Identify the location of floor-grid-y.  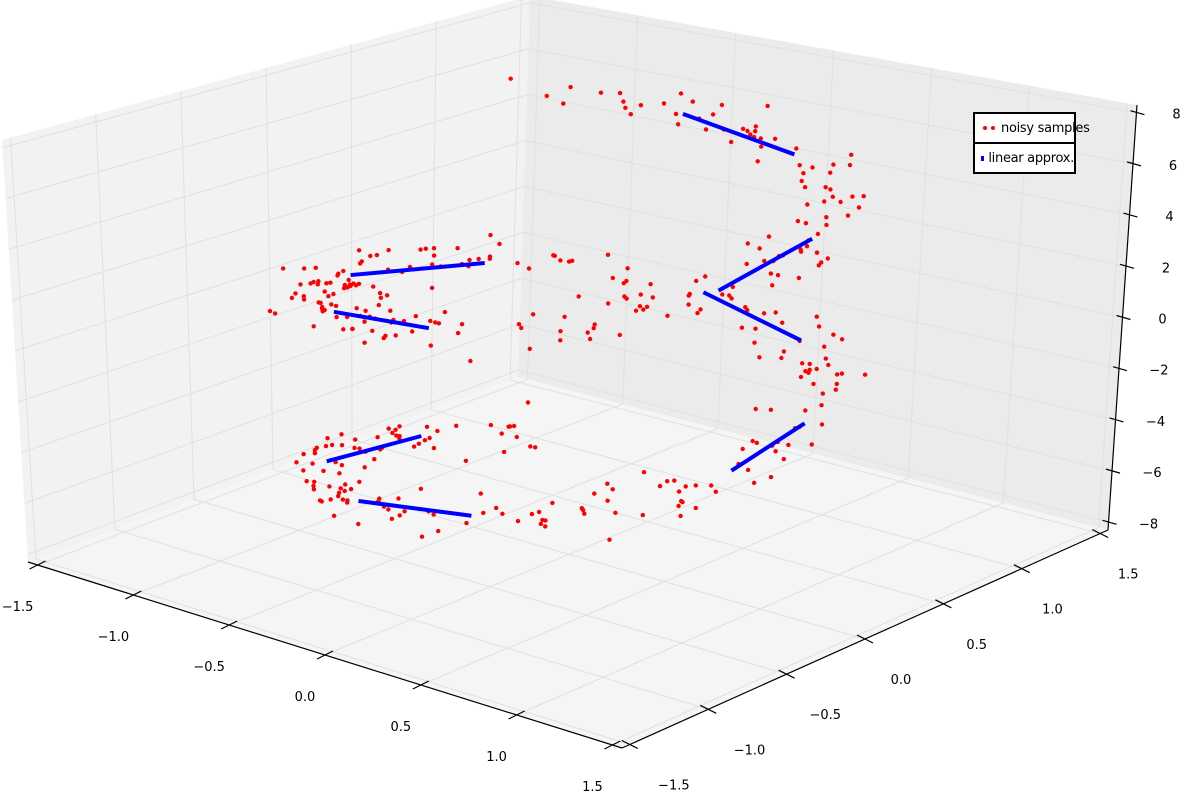
(490, 586).